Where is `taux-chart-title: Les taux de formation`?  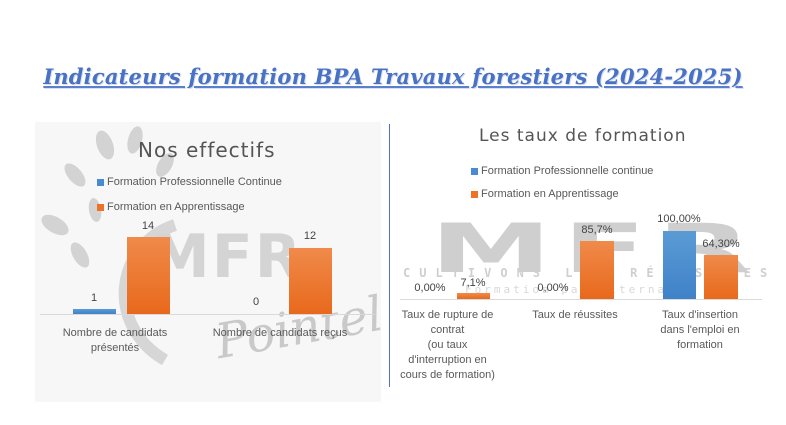 taux-chart-title: Les taux de formation is located at coordinates (583, 136).